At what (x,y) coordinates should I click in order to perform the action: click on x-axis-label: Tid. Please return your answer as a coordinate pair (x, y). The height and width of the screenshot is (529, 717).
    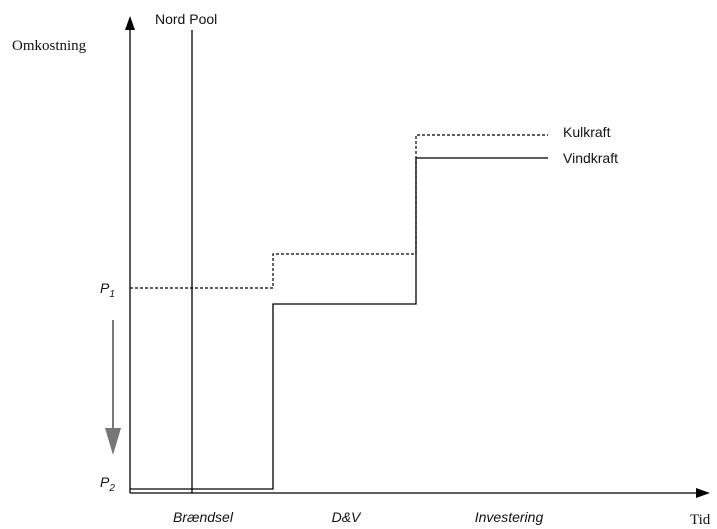
    Looking at the image, I should click on (700, 520).